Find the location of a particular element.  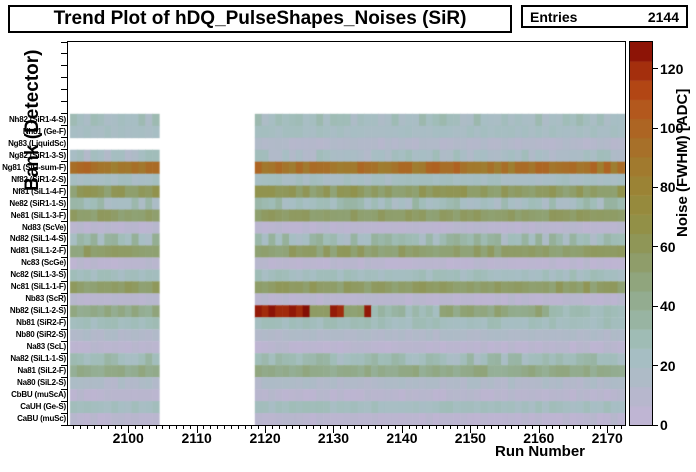

y-axis-label: Nd82 (SiL1-4-S) is located at coordinates (37, 239).